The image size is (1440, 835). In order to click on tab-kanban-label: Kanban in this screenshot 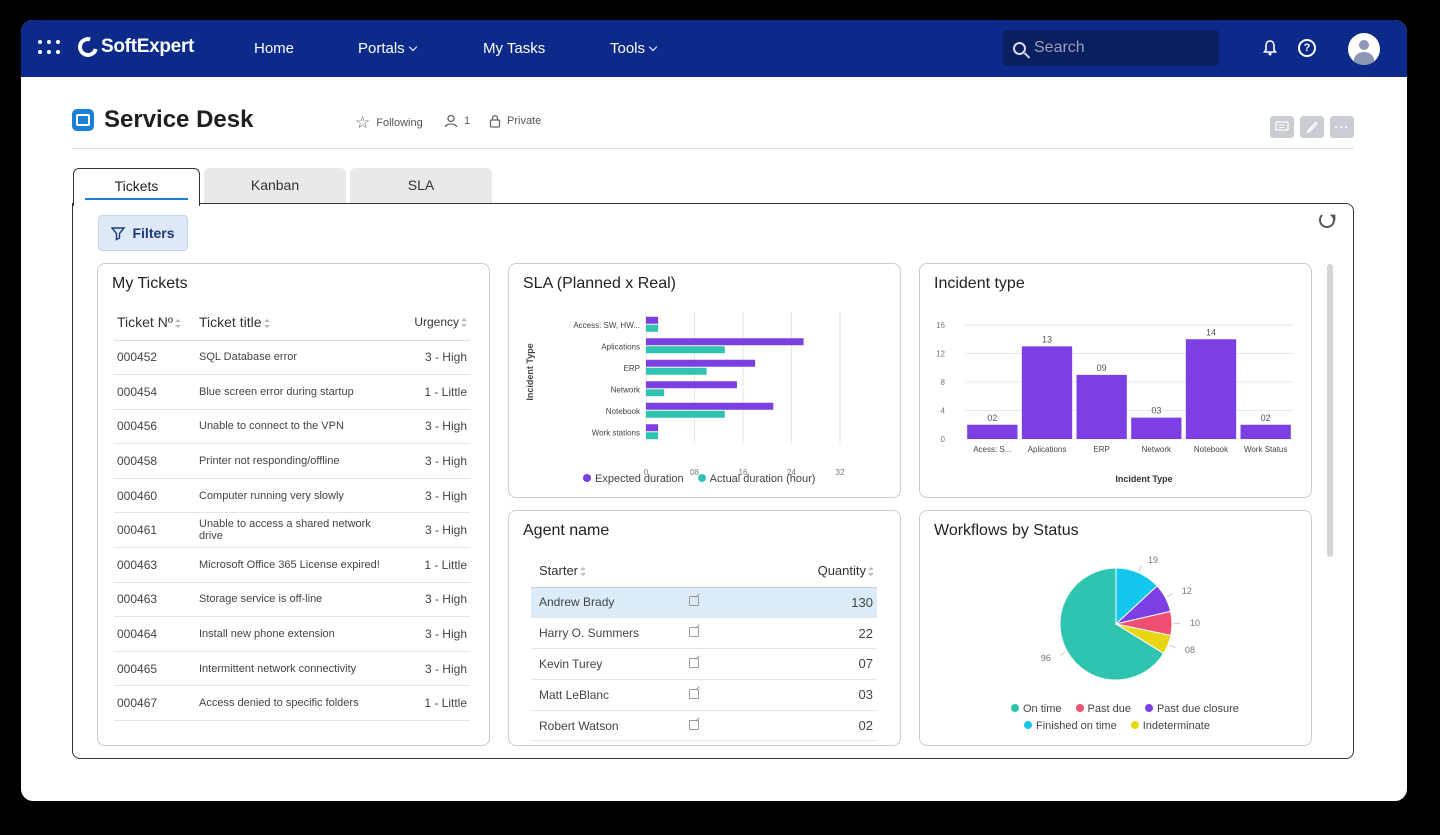, I will do `click(275, 185)`.